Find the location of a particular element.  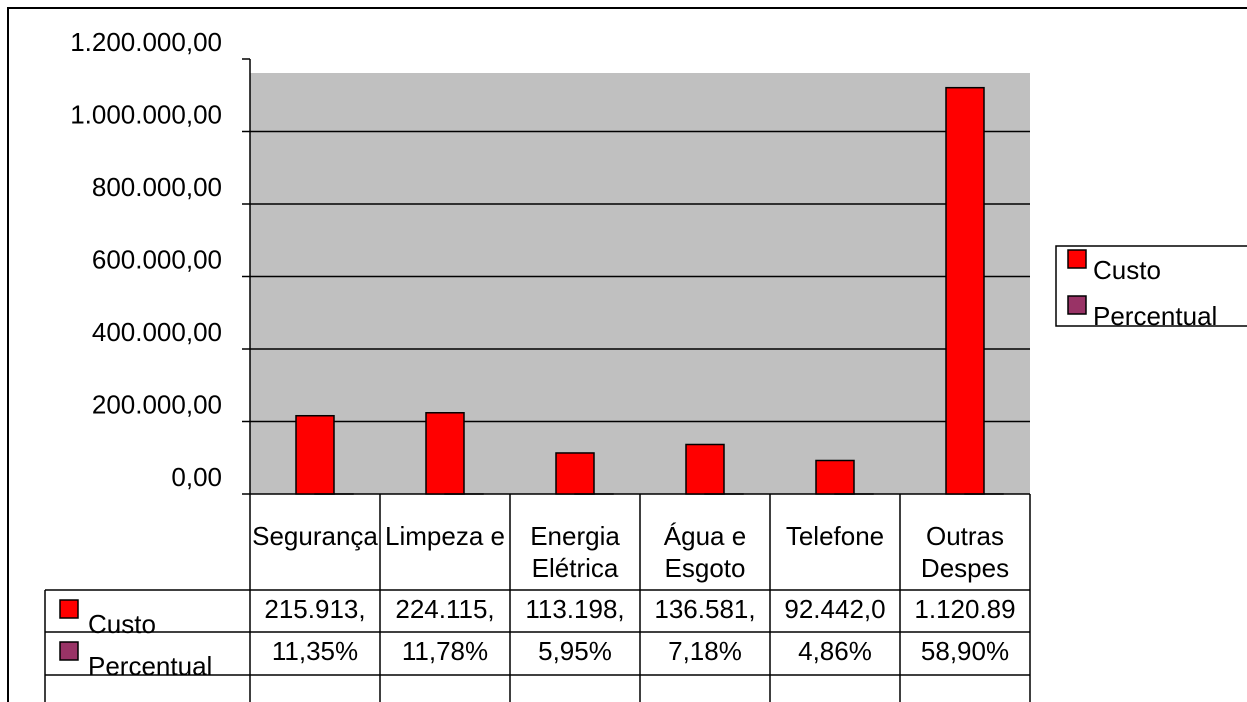

data-table-cell: 11,78% is located at coordinates (445, 651).